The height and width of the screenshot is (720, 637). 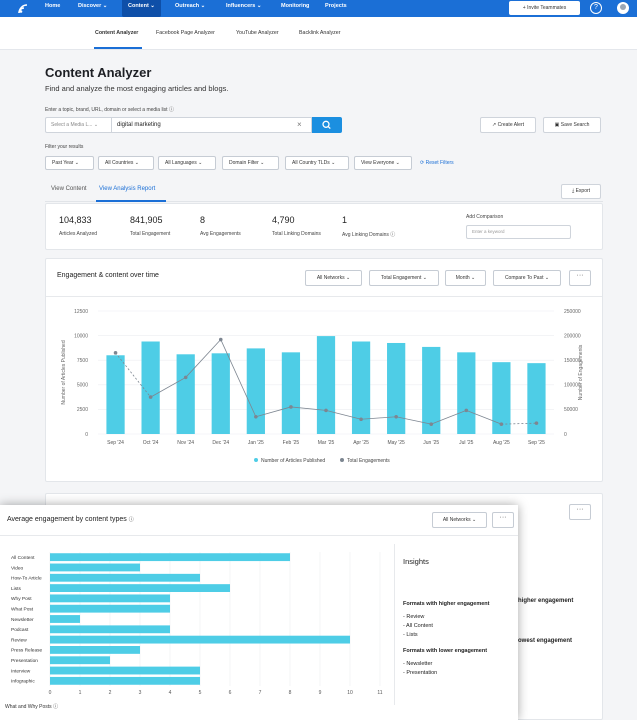 What do you see at coordinates (446, 604) in the screenshot?
I see `insights-higher-heading: Formats with higher engagement` at bounding box center [446, 604].